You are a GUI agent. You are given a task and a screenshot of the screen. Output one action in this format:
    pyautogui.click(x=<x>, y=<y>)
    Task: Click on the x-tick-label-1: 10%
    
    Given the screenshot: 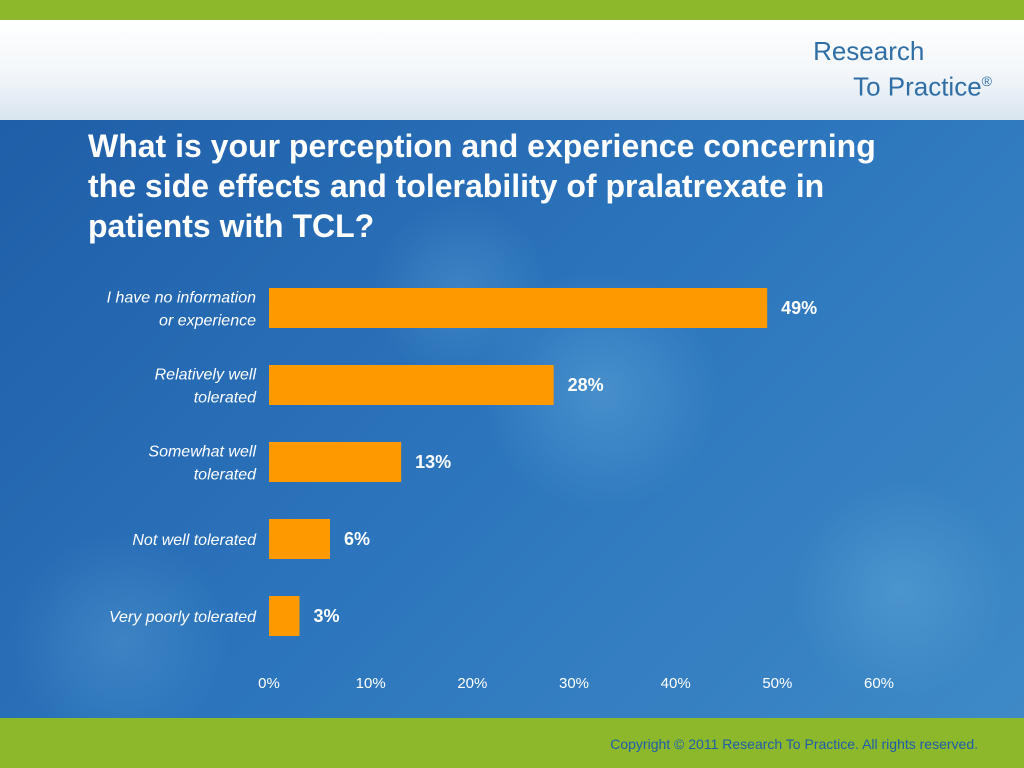 What is the action you would take?
    pyautogui.click(x=371, y=683)
    